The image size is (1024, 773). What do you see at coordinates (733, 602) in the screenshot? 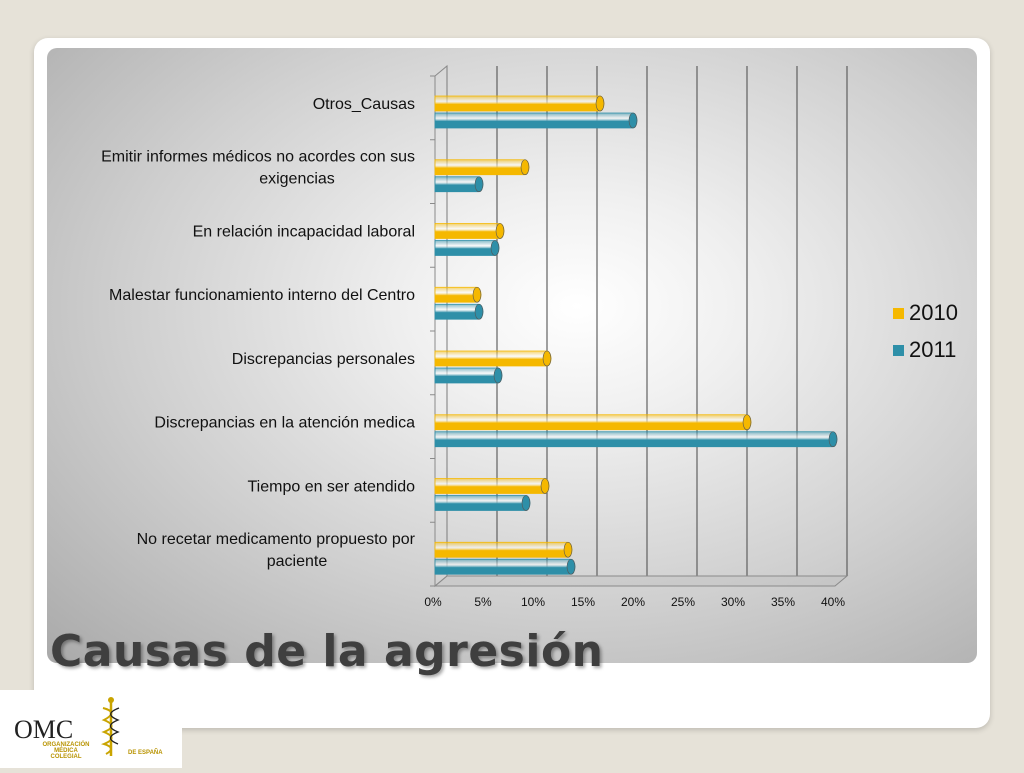
I see `x-tick-label: 30%` at bounding box center [733, 602].